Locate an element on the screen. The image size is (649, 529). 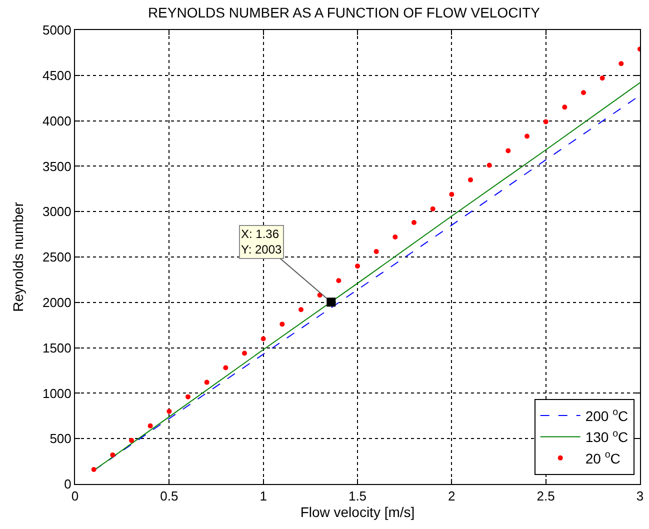
x-tick-label: 2.5 is located at coordinates (545, 496).